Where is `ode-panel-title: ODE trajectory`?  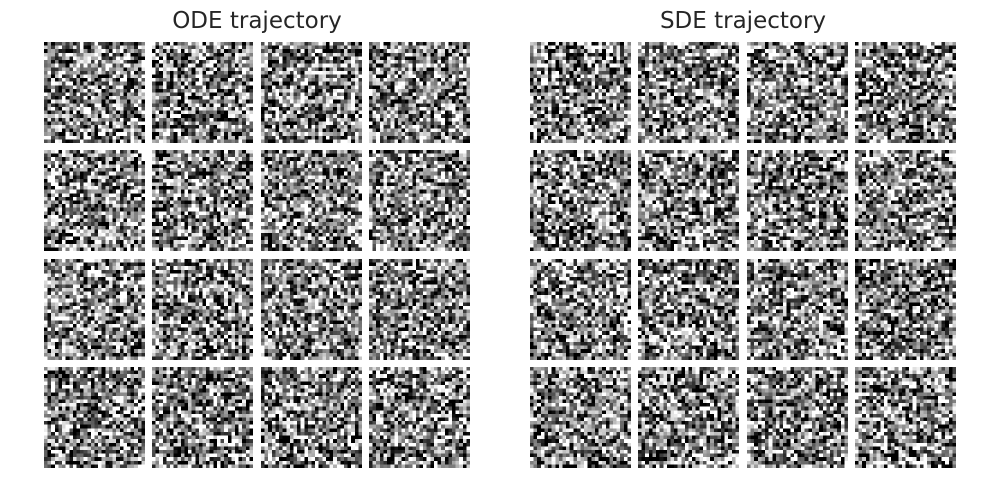
ode-panel-title: ODE trajectory is located at coordinates (257, 21).